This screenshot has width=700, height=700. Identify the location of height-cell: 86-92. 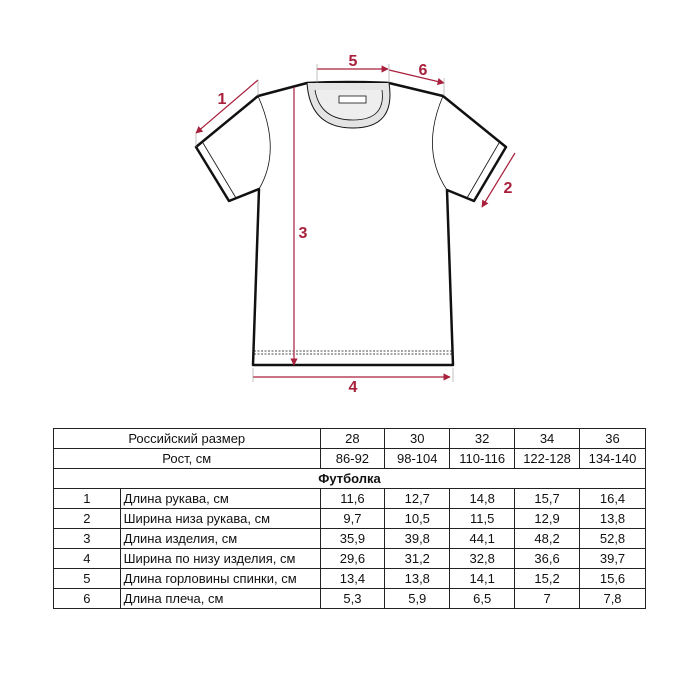
(352, 458).